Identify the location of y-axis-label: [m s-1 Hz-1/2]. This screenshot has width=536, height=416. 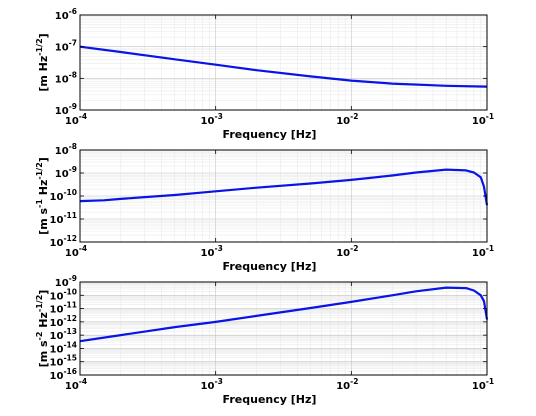
(42, 196).